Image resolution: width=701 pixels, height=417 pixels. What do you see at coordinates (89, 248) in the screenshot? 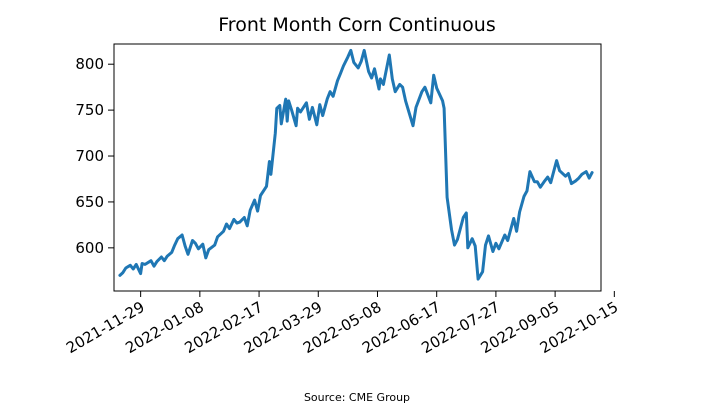
I see `y-tick-label: 600` at bounding box center [89, 248].